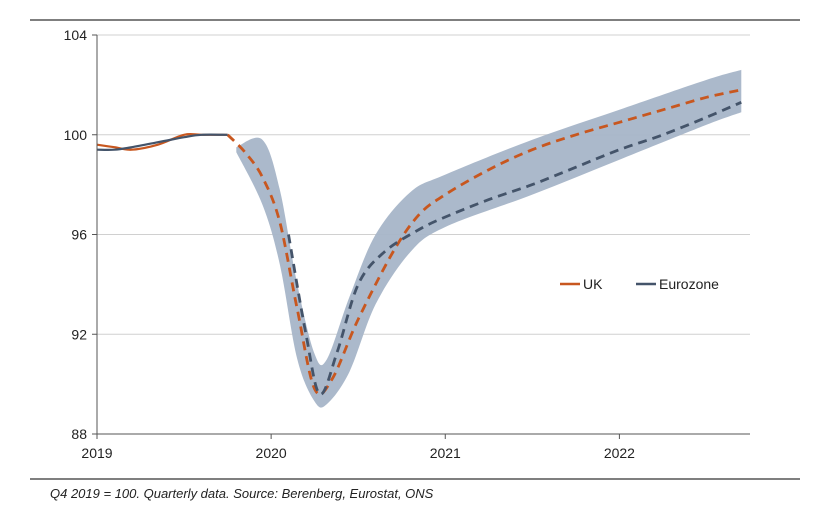  What do you see at coordinates (445, 453) in the screenshot?
I see `x-tick-label: 2021` at bounding box center [445, 453].